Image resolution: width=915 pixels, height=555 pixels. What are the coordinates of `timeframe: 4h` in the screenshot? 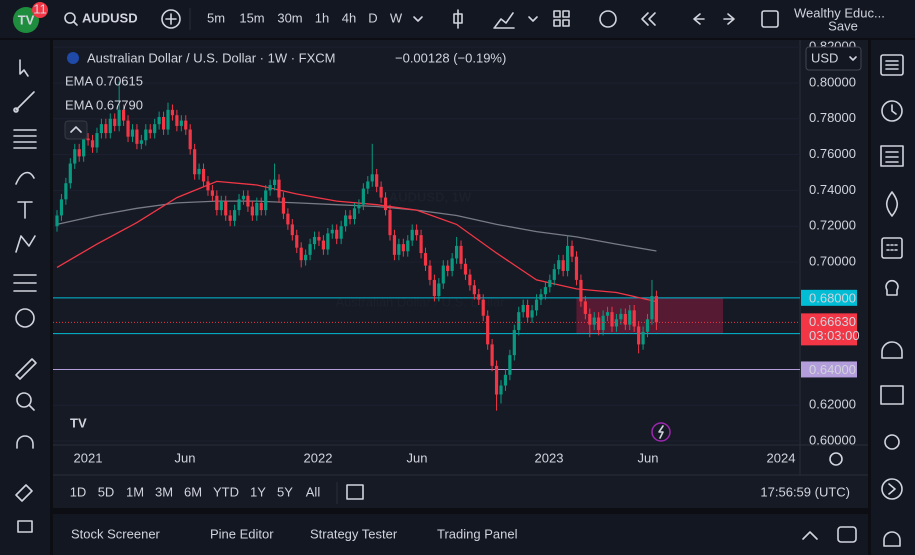 It's located at (349, 17).